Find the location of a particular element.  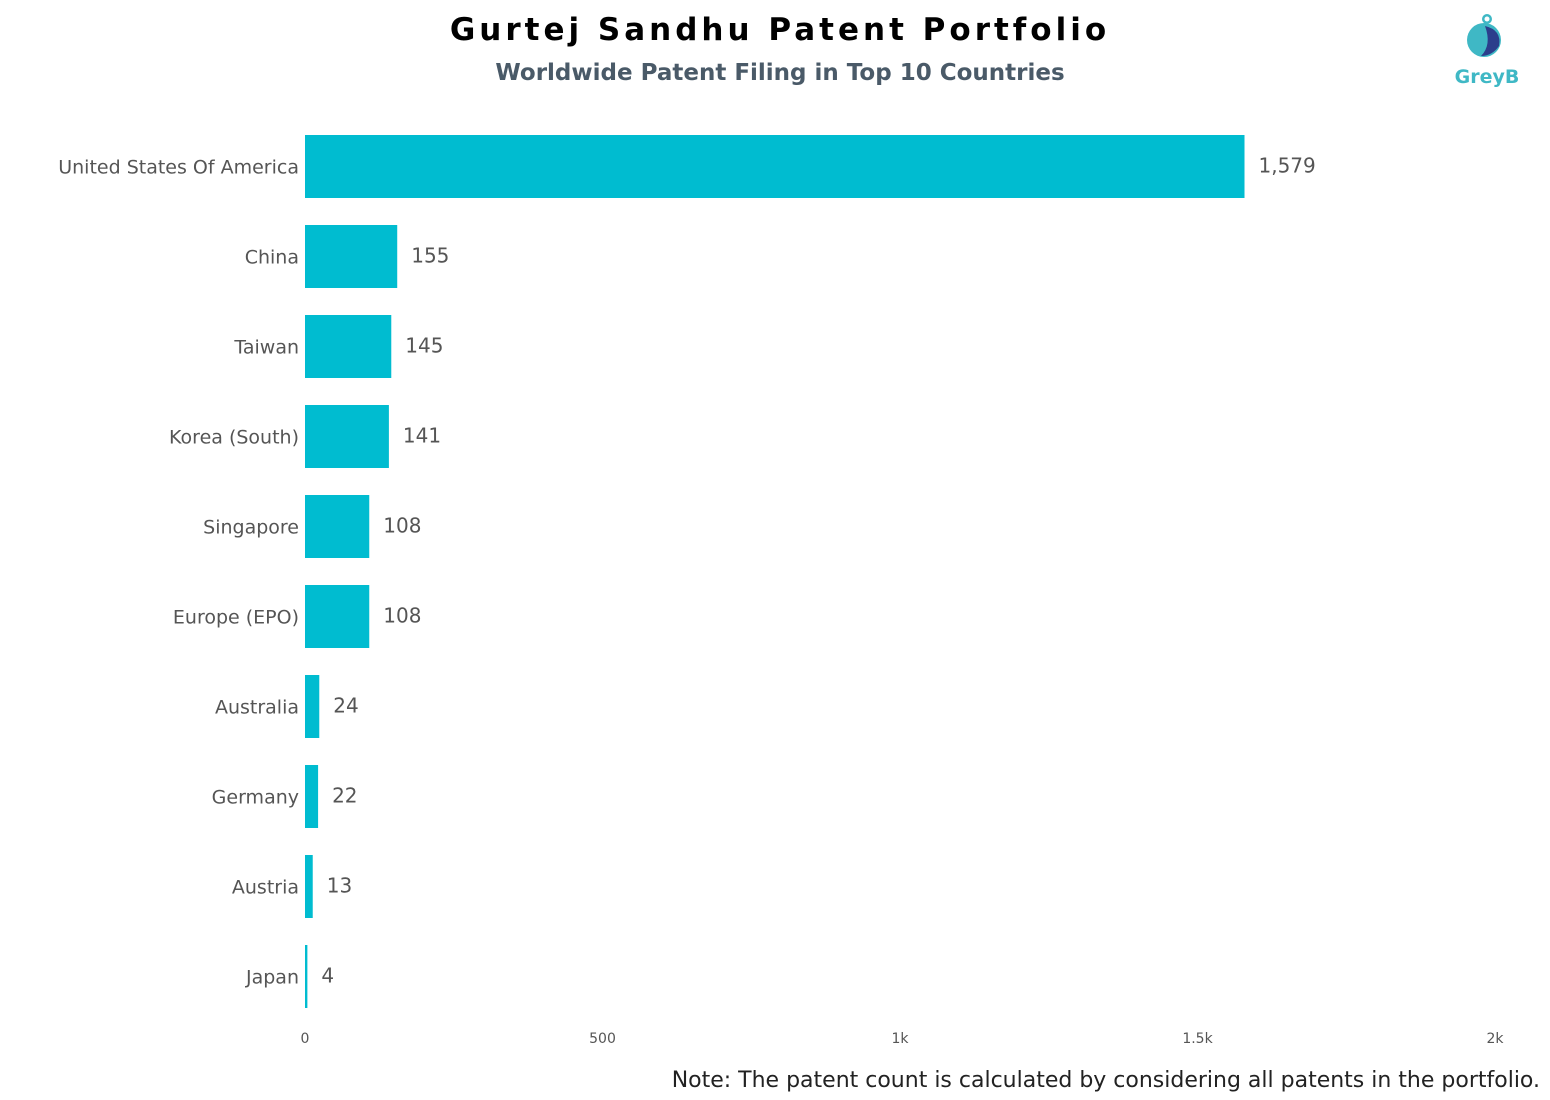

category-label: United States Of America is located at coordinates (178, 168).